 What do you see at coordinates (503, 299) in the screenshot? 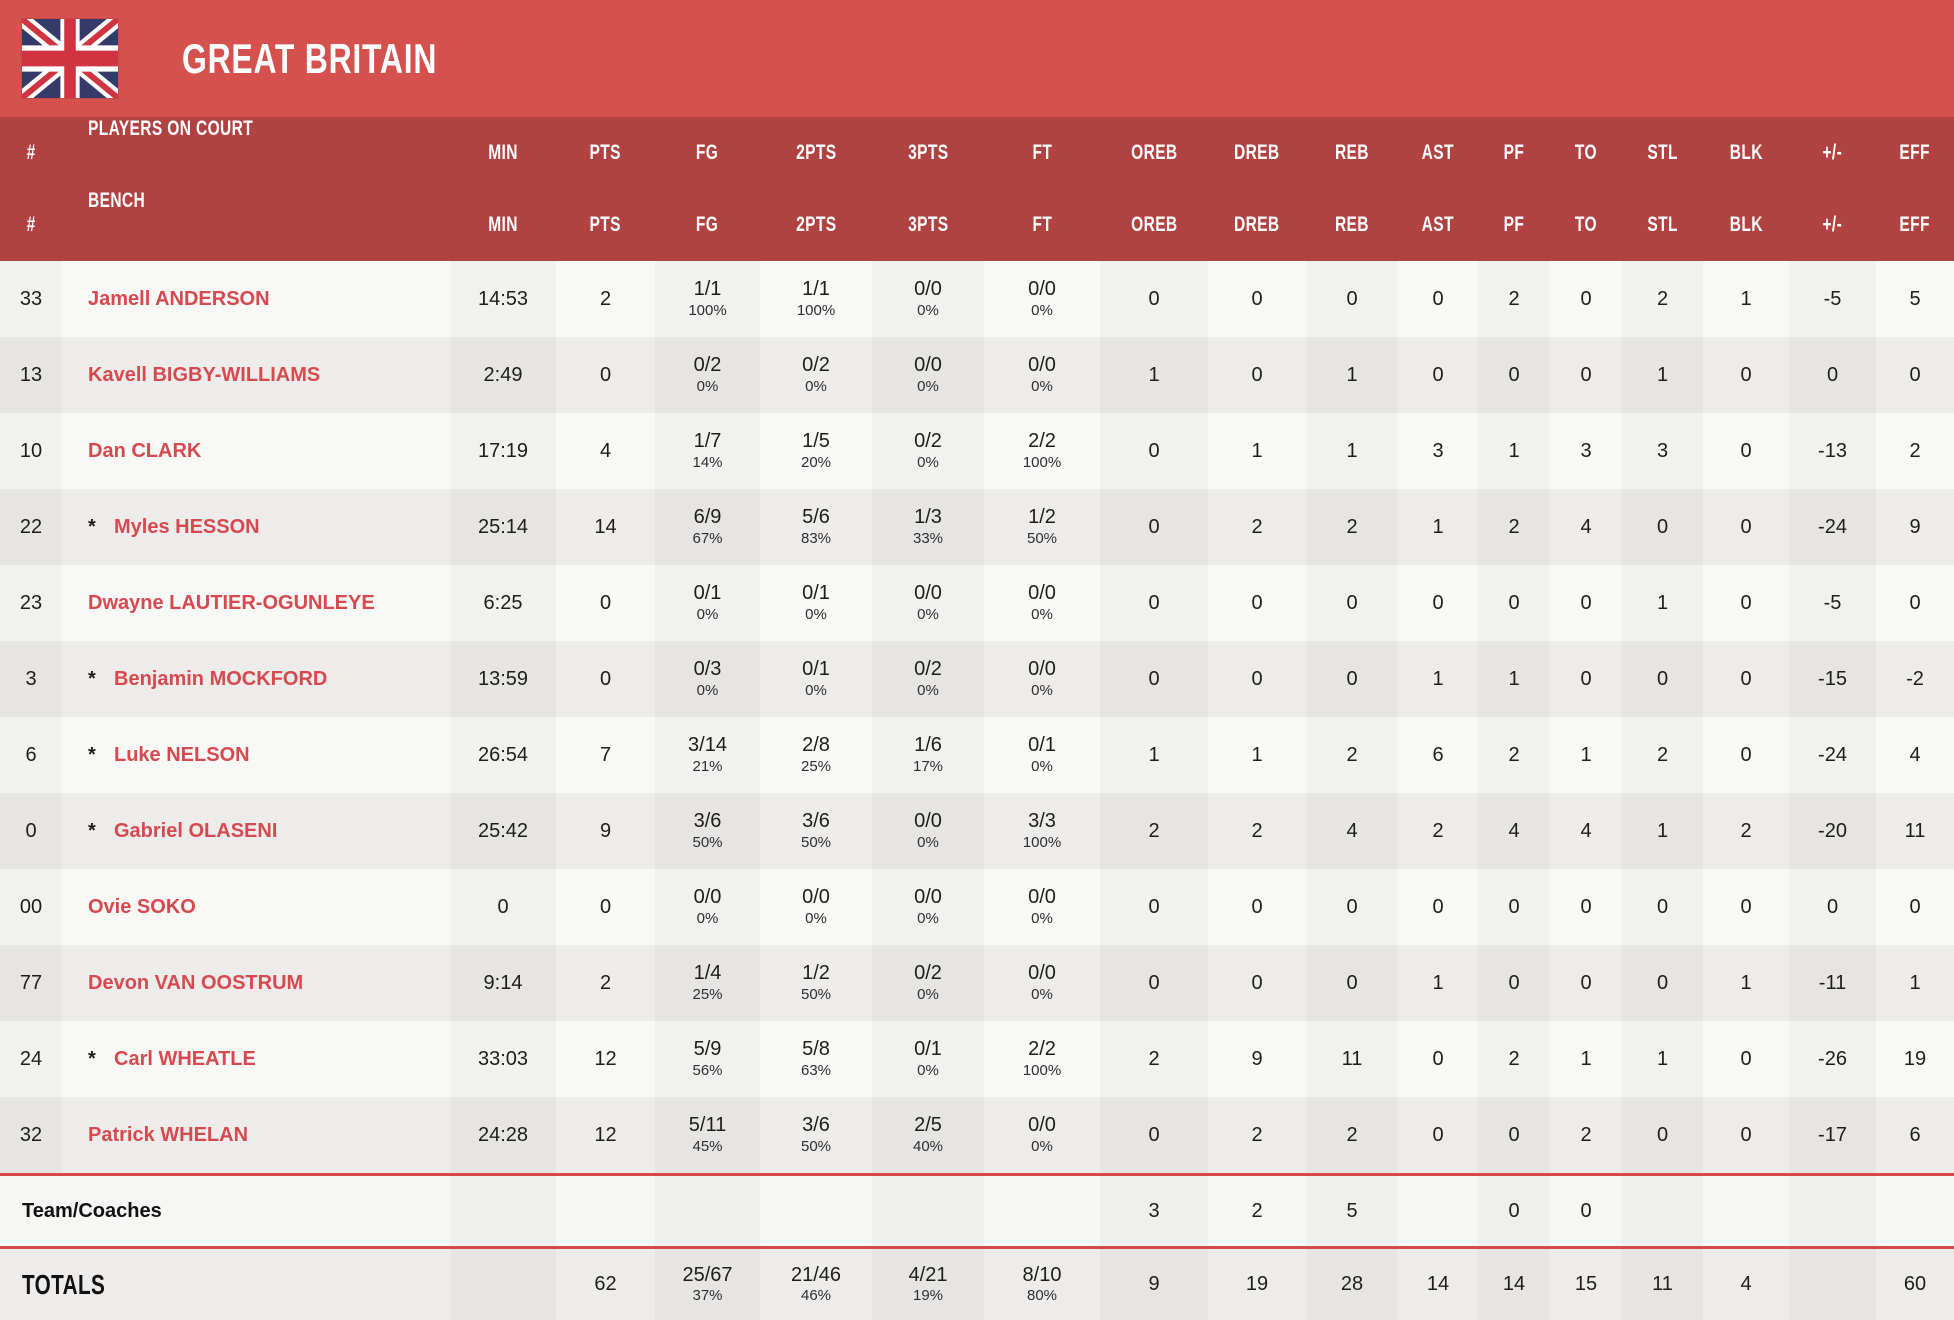
I see `stat-min: 14:53` at bounding box center [503, 299].